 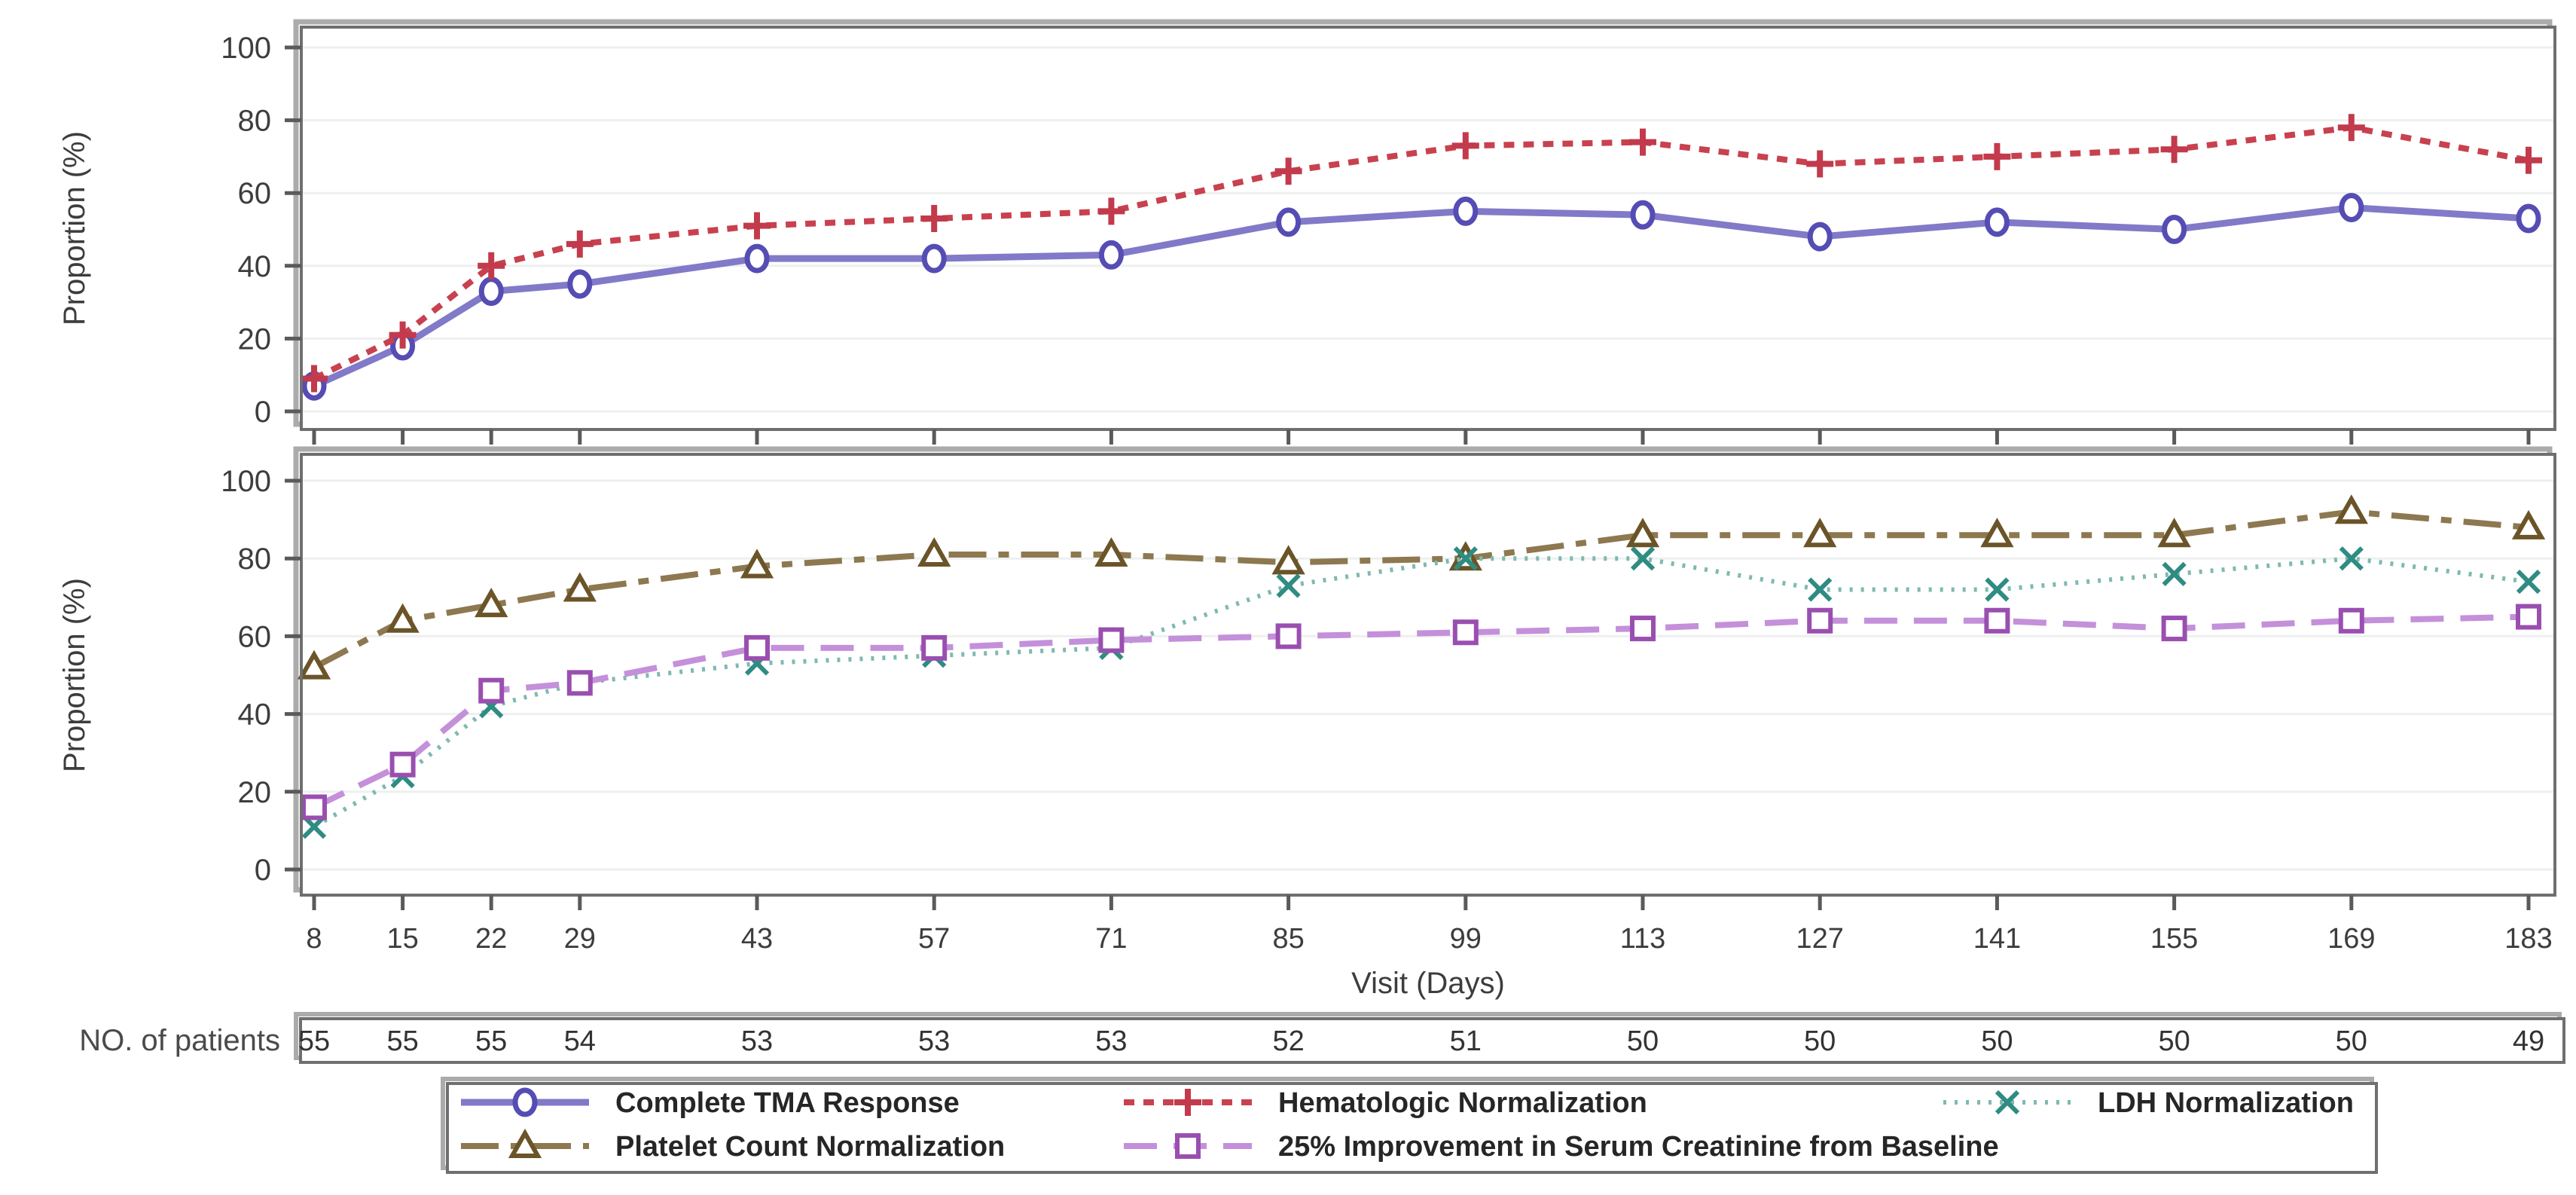 I want to click on series-platelet, so click(x=1422, y=587).